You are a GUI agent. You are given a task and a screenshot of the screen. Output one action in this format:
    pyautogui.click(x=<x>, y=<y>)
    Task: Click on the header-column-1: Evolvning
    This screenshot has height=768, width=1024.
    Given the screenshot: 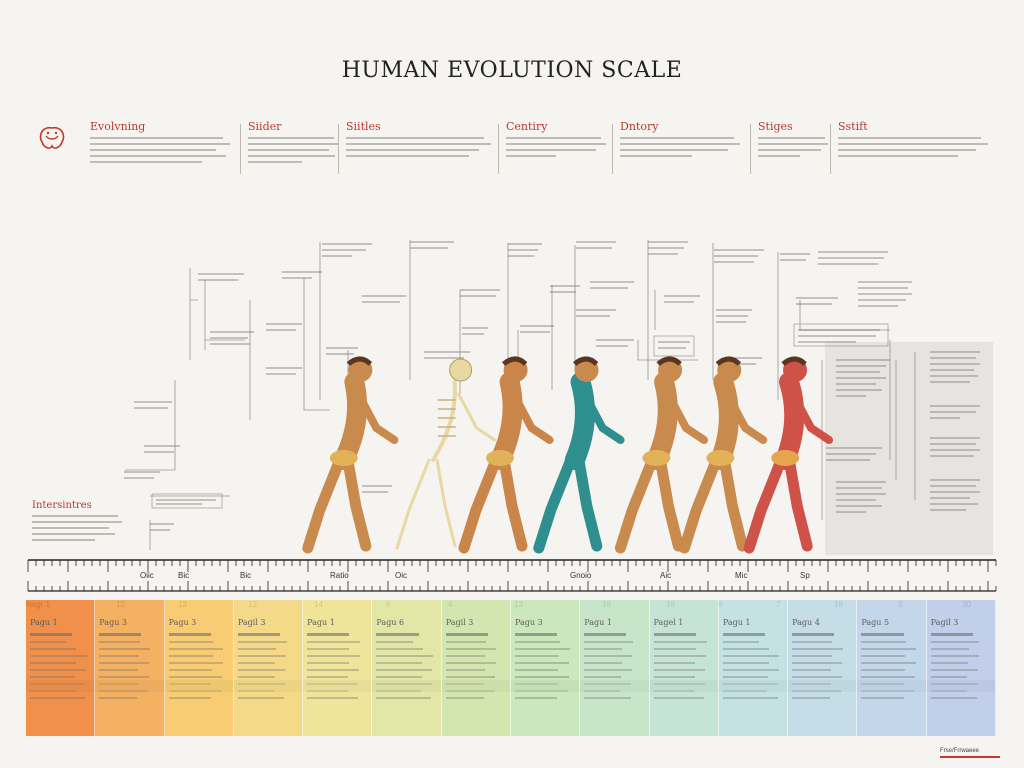 What is the action you would take?
    pyautogui.click(x=160, y=143)
    